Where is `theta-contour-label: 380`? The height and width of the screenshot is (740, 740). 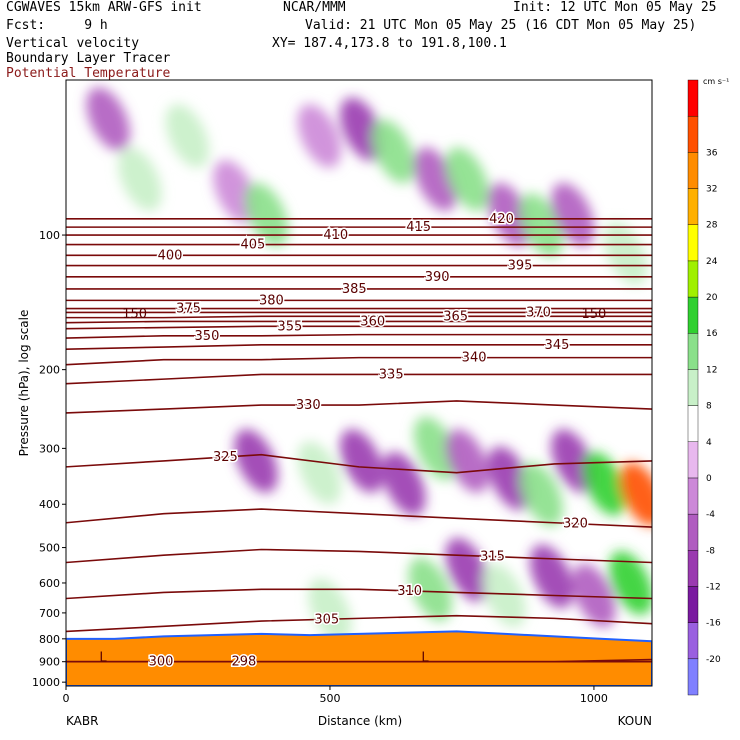
theta-contour-label: 380 is located at coordinates (271, 300).